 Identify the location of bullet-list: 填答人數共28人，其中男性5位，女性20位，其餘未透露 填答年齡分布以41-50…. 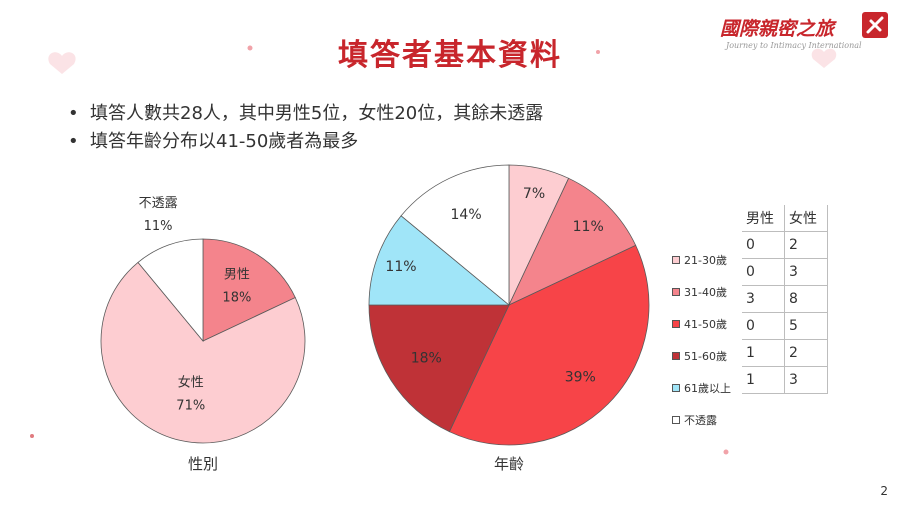
(305, 128).